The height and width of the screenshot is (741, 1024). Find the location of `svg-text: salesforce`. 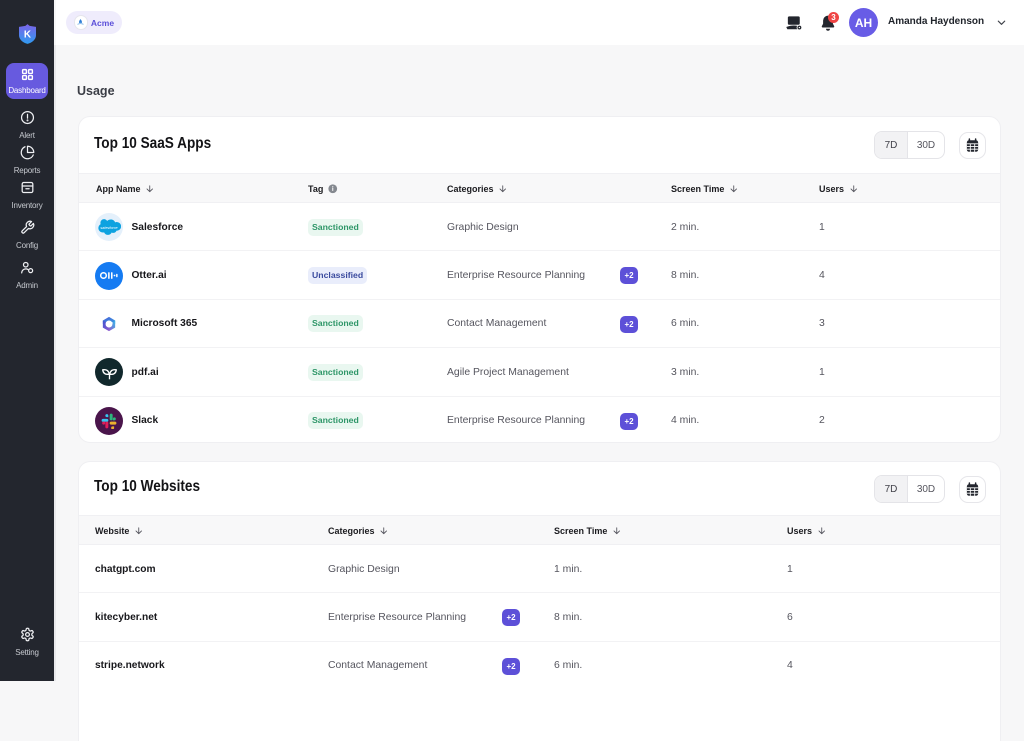

svg-text: salesforce is located at coordinates (108, 228).